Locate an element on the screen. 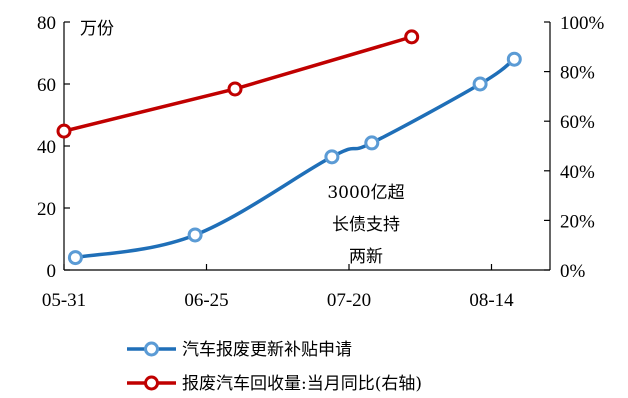 The width and height of the screenshot is (628, 398). y-axis-right-ticks: 0% 20% 40% 60% 80% 100% is located at coordinates (574, 147).